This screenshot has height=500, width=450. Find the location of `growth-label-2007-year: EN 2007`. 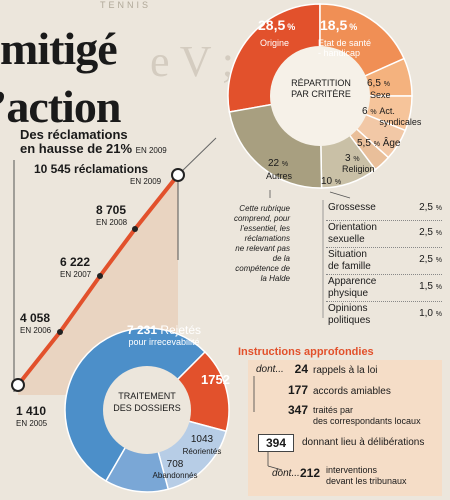

growth-label-2007-year: EN 2007 is located at coordinates (76, 274).